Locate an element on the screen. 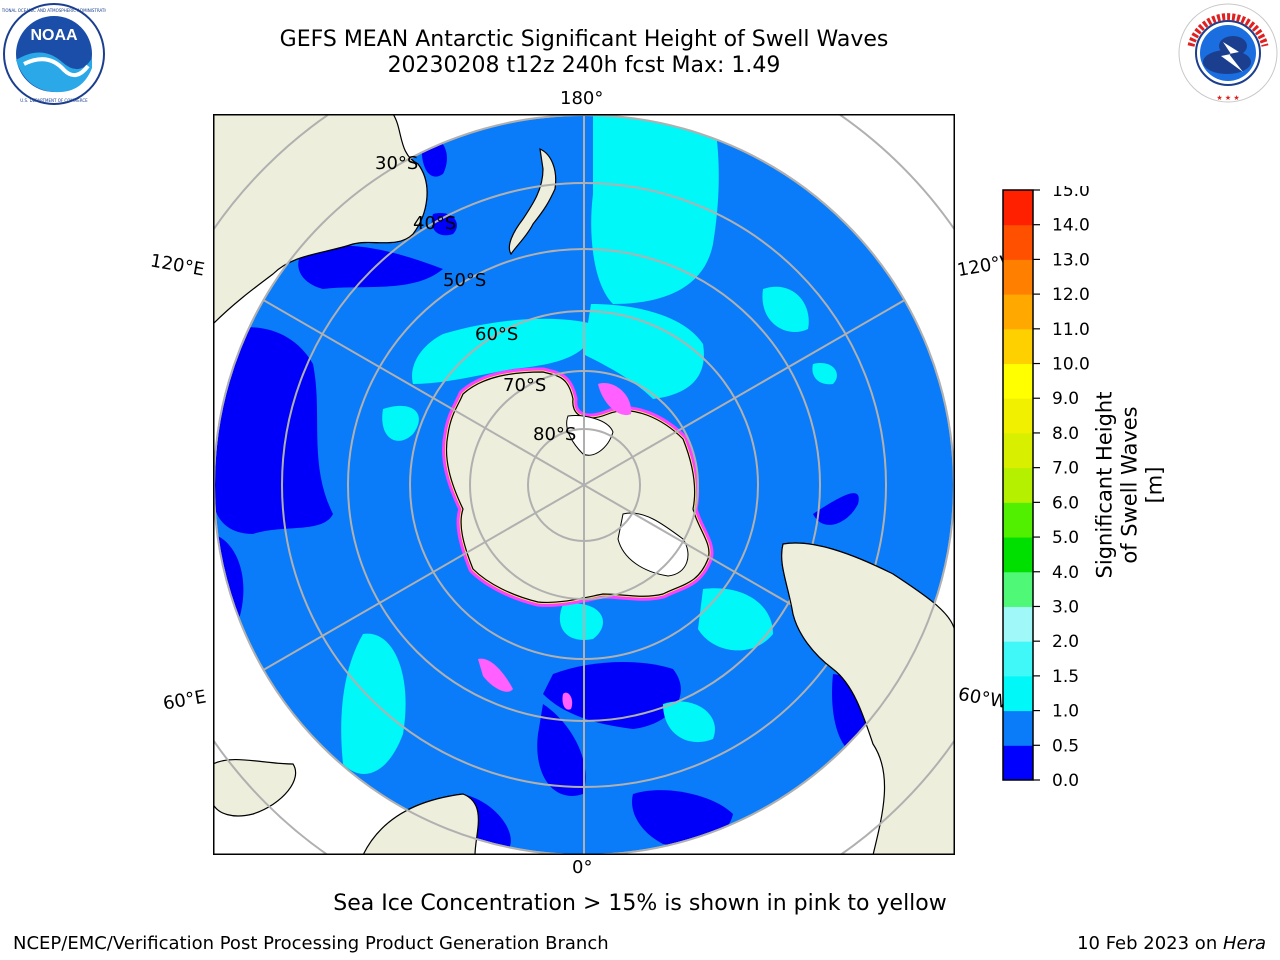 The height and width of the screenshot is (960, 1280). colorbar-tick-label: 15.0 is located at coordinates (1071, 193).